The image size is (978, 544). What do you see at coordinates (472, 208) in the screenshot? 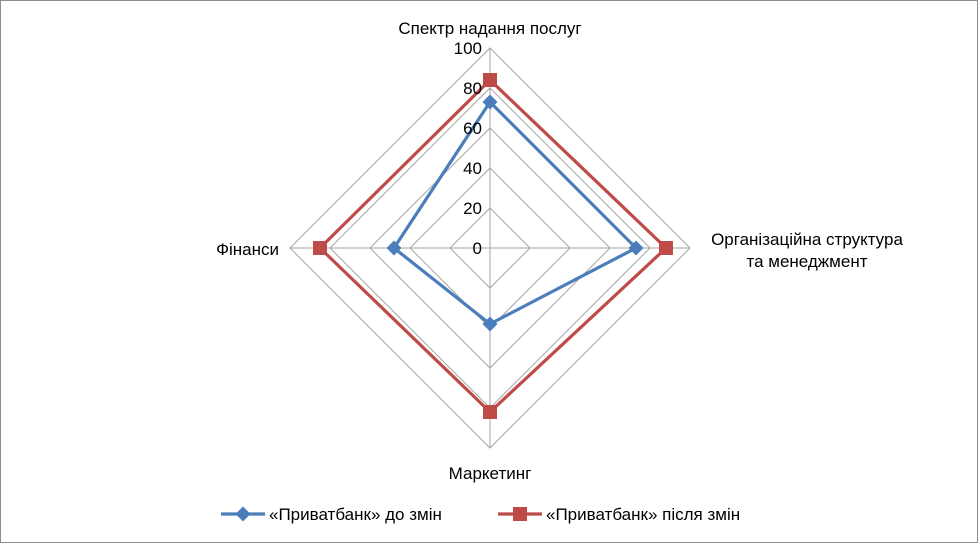
I see `tick-label-20: 20` at bounding box center [472, 208].